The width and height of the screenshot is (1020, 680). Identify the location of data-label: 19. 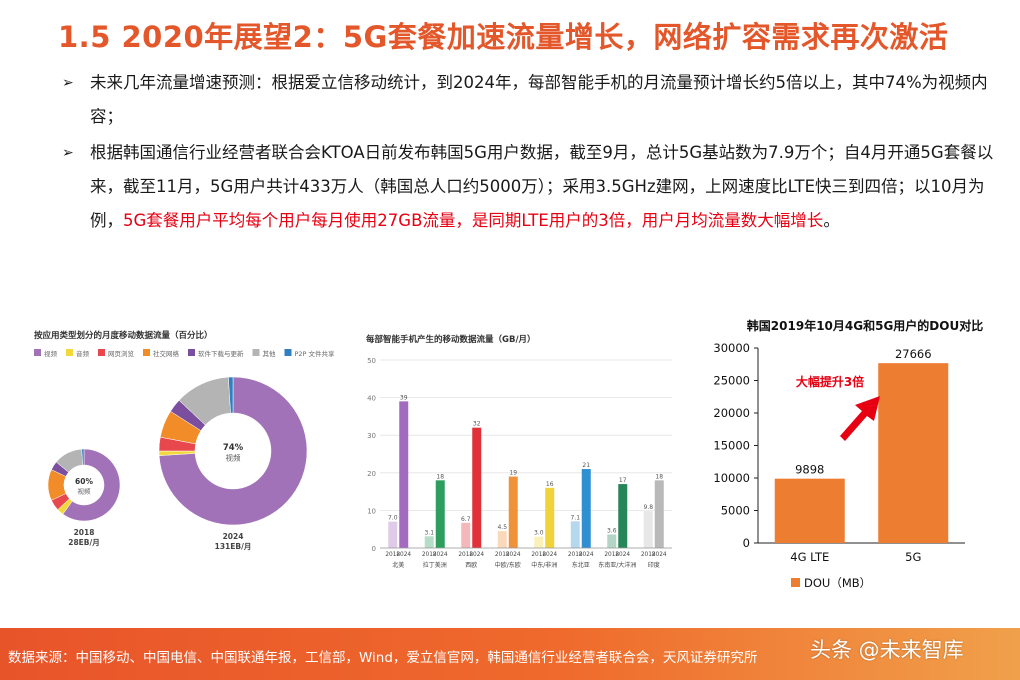
(513, 473).